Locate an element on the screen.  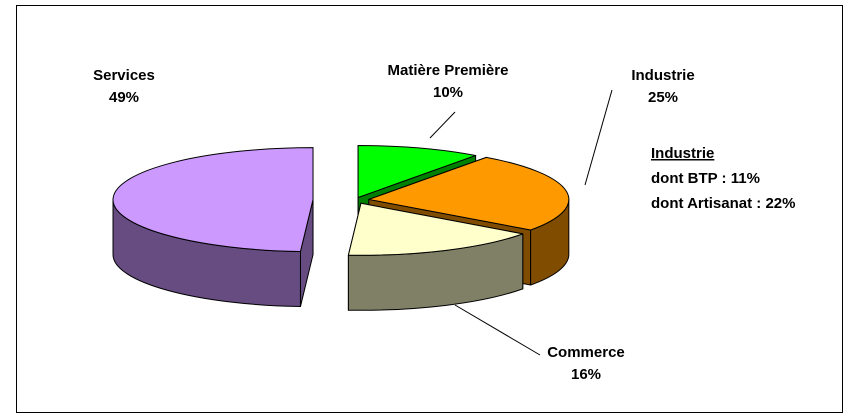
annotation: Industrie is located at coordinates (682, 153).